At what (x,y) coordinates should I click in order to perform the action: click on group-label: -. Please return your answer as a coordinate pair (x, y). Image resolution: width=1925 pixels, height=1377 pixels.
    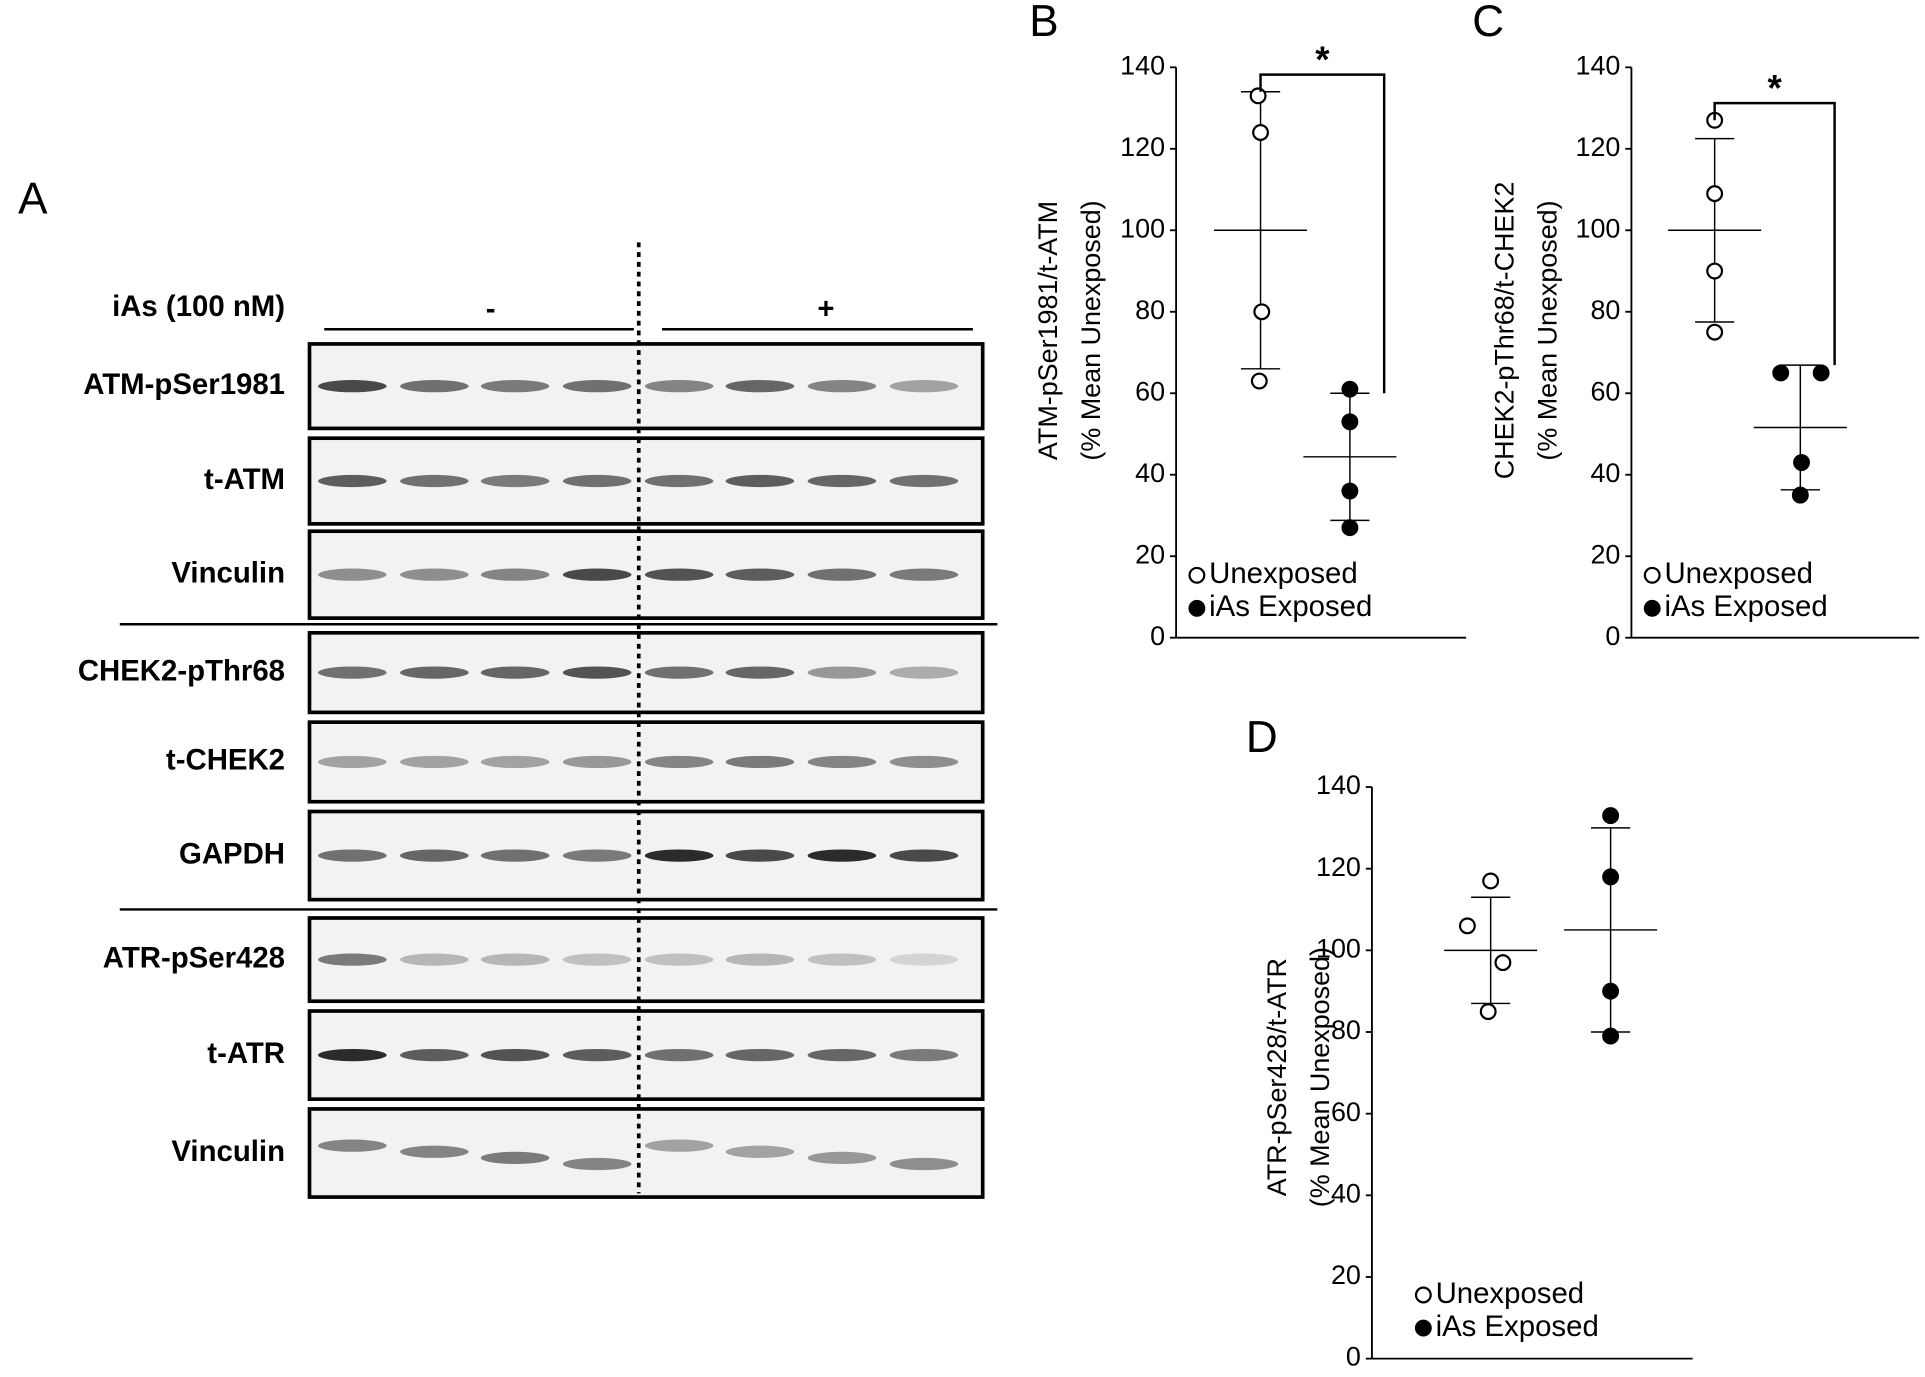
    Looking at the image, I should click on (491, 309).